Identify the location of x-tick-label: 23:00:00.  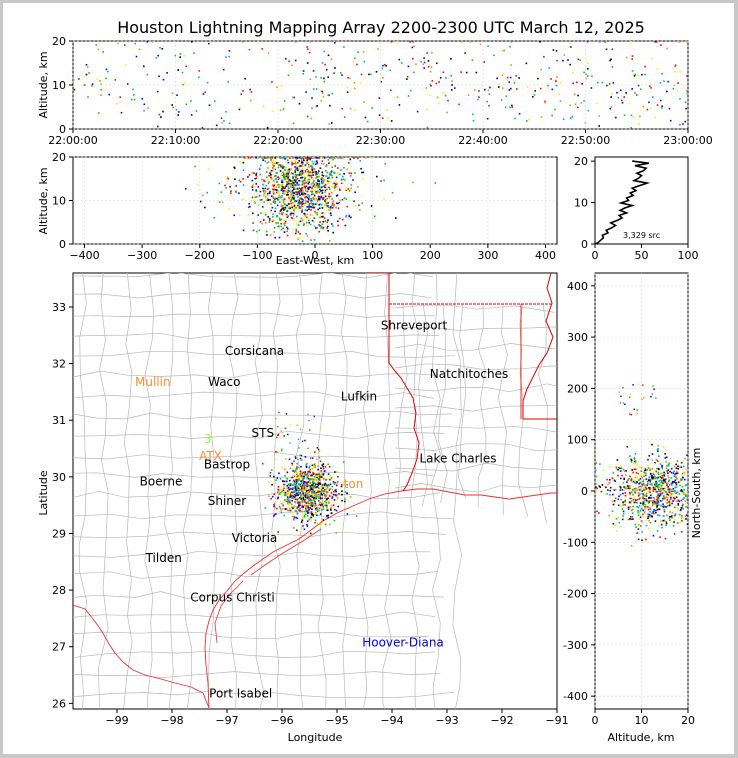
(687, 140).